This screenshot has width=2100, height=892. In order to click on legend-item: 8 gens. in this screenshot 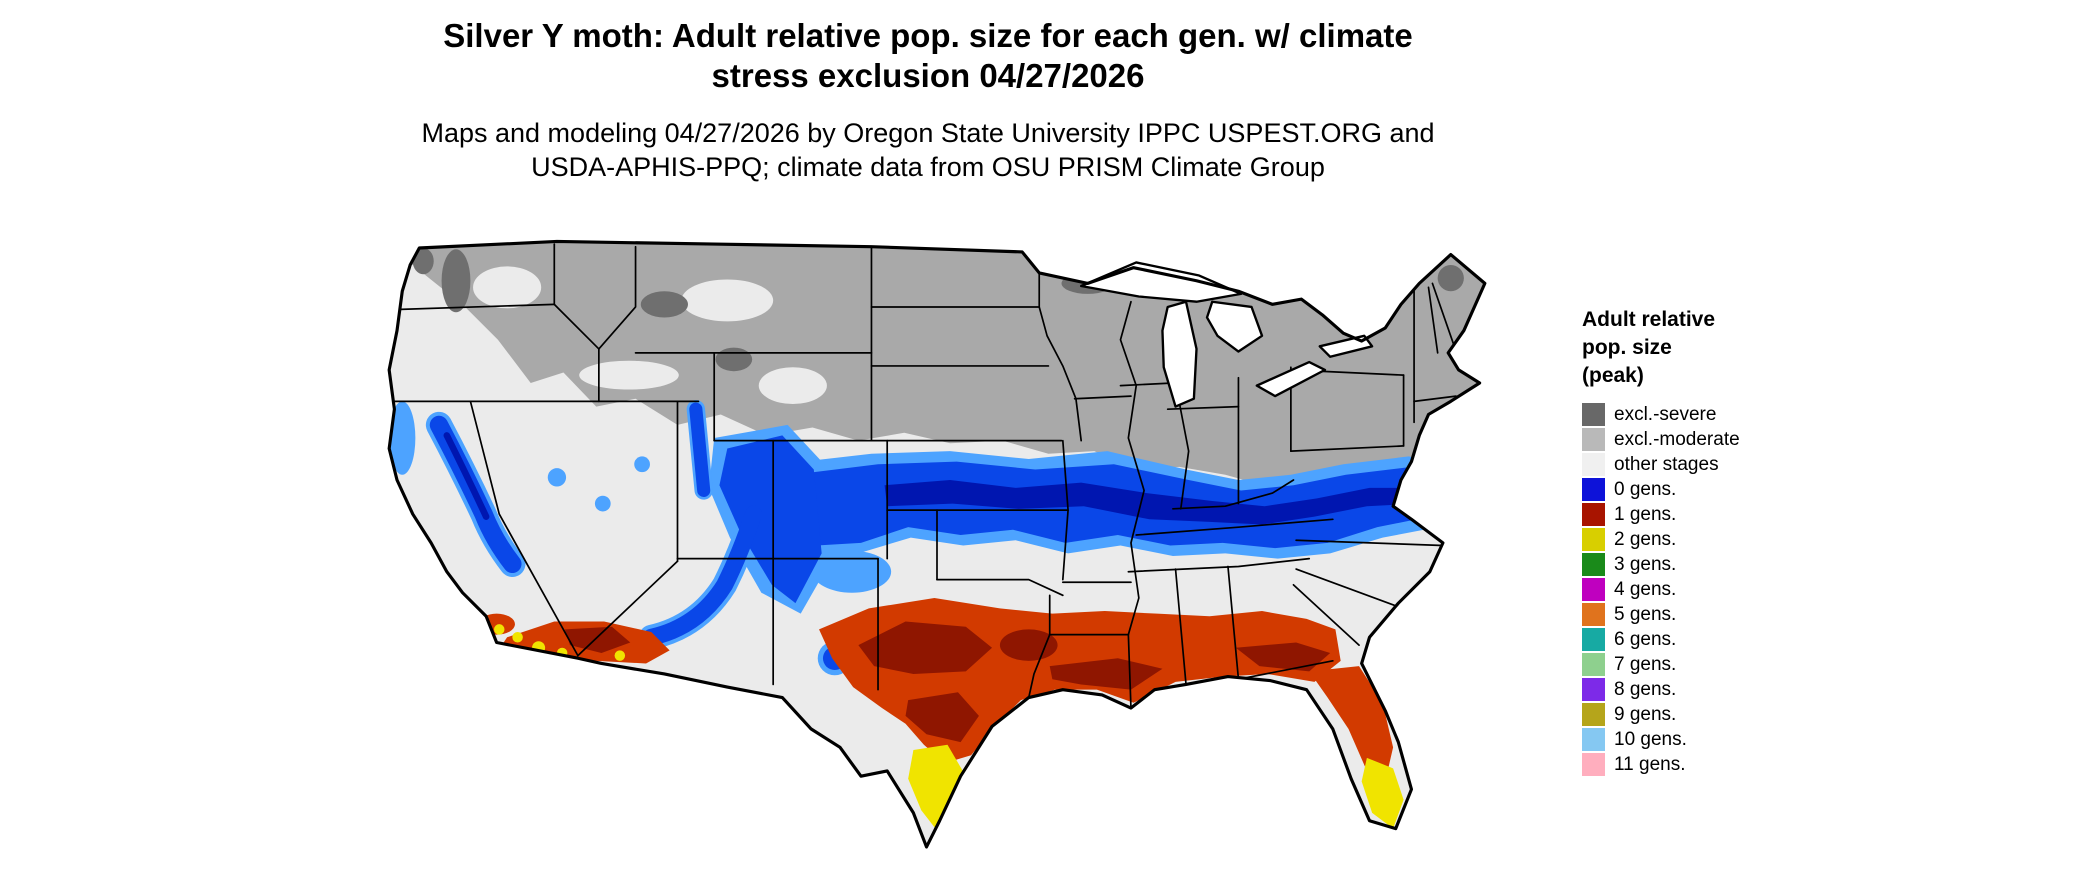, I will do `click(1697, 689)`.